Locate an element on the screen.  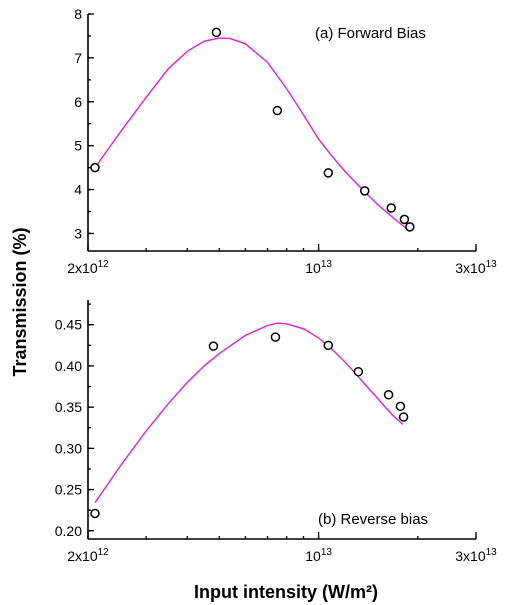
y-axis-title: Transmission (%) is located at coordinates (20, 301).